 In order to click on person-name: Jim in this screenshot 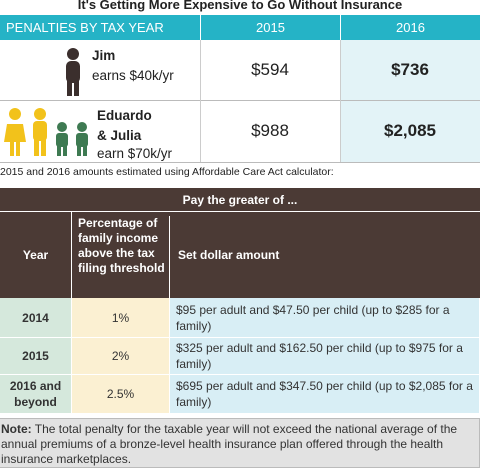, I will do `click(104, 55)`.